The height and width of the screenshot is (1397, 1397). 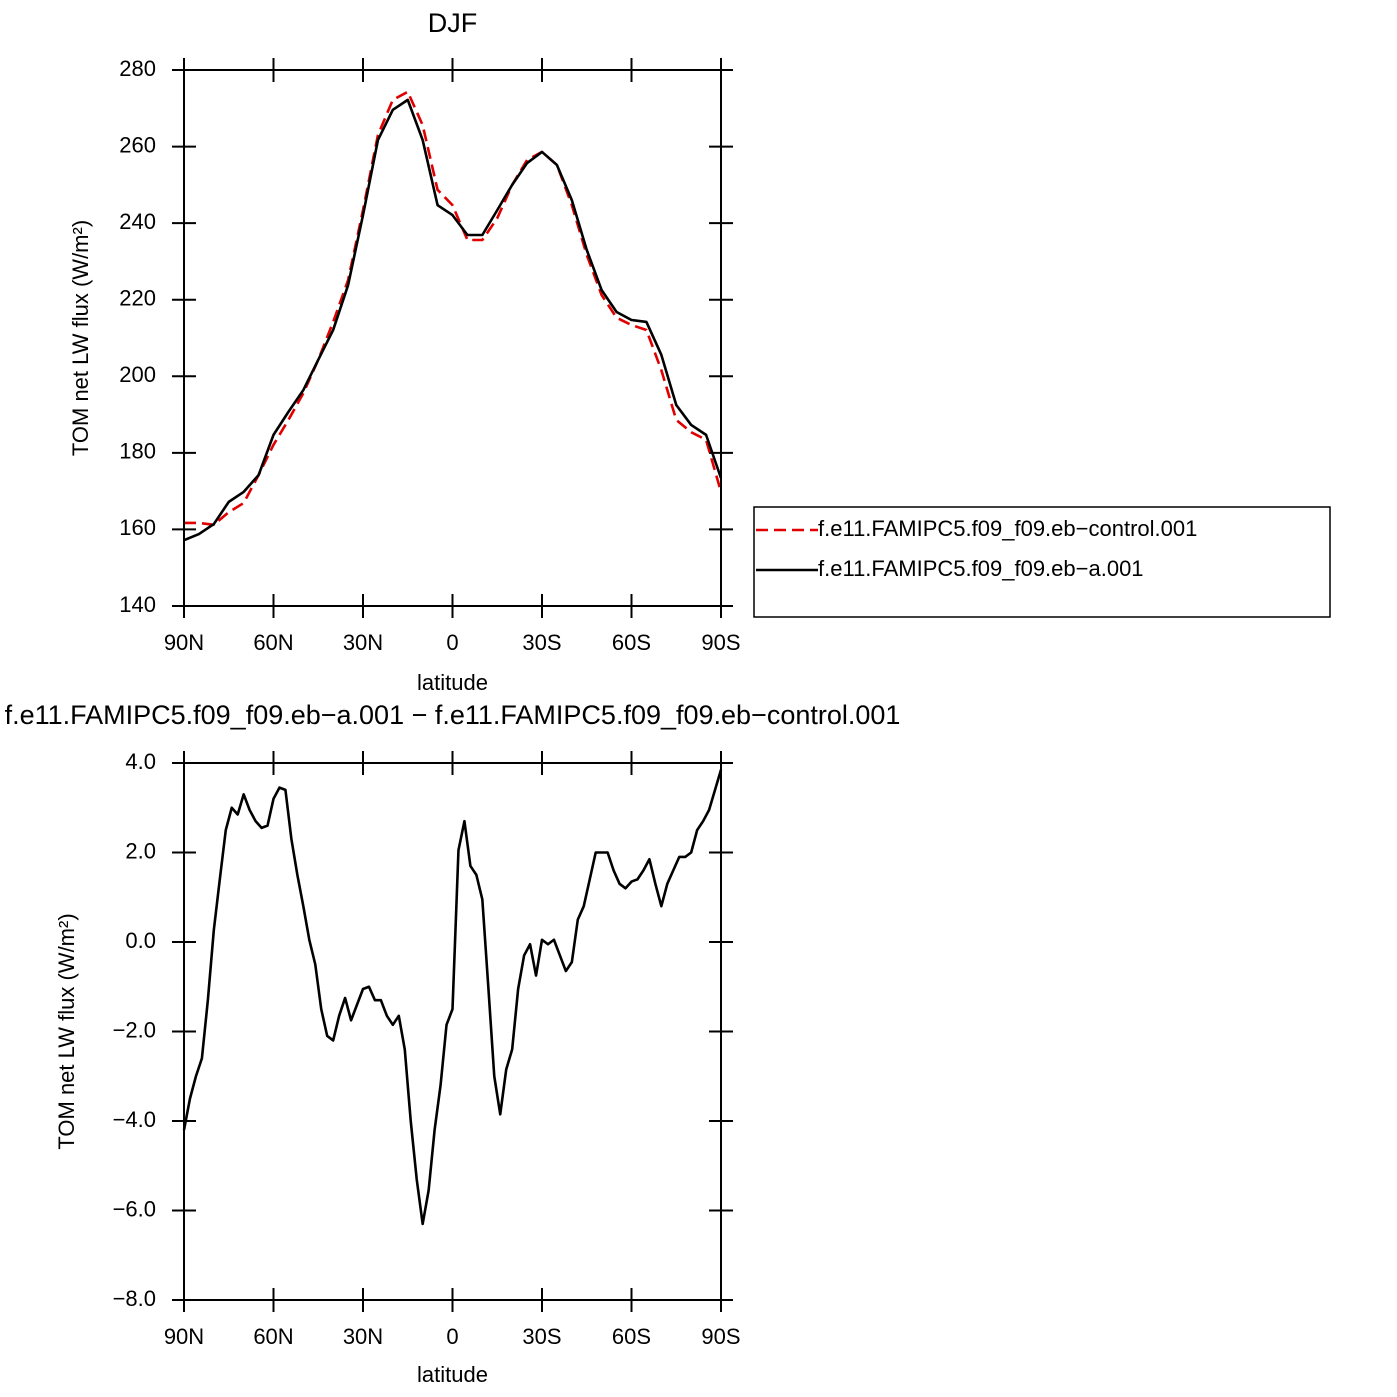 What do you see at coordinates (140, 761) in the screenshot?
I see `y-tick-label: 4.0` at bounding box center [140, 761].